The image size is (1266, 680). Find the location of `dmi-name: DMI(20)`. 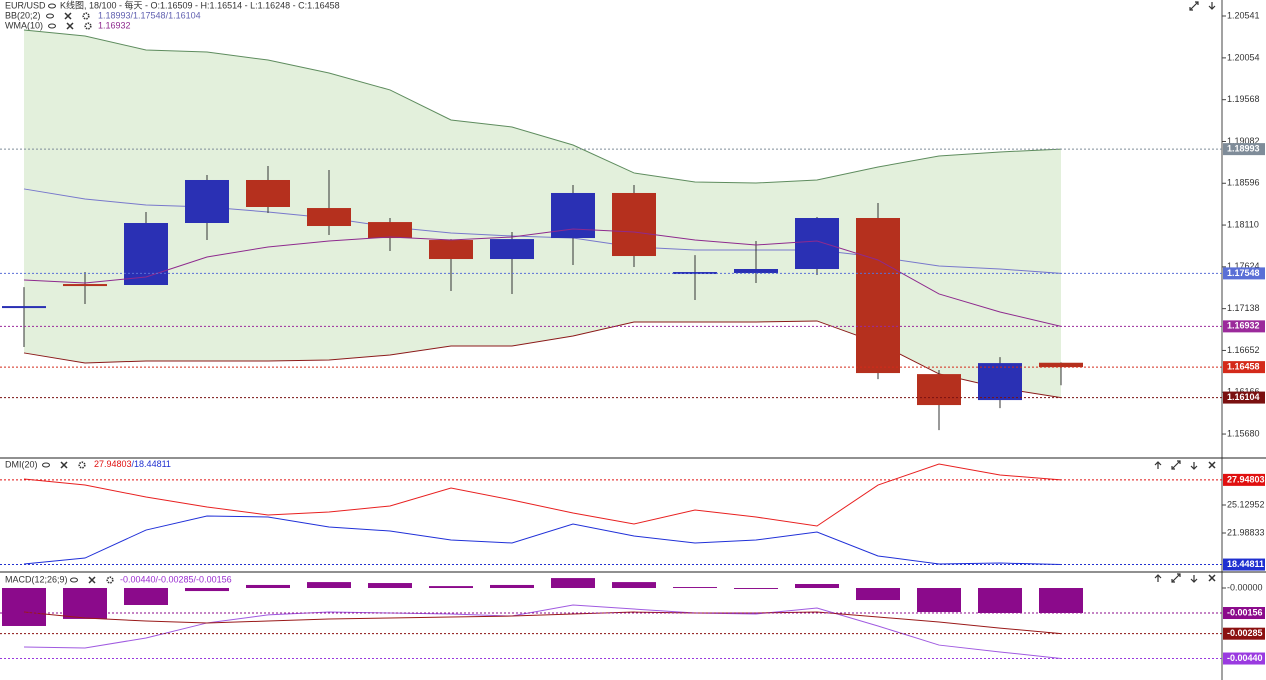

dmi-name: DMI(20) is located at coordinates (21, 464).